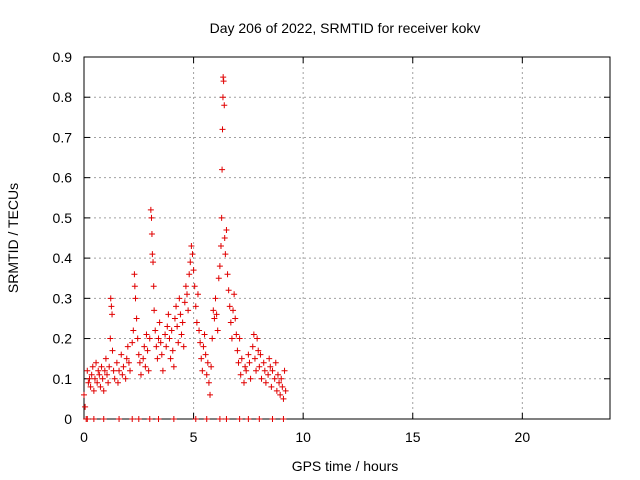 Image resolution: width=640 pixels, height=480 pixels. I want to click on x-tick-label: 5, so click(194, 437).